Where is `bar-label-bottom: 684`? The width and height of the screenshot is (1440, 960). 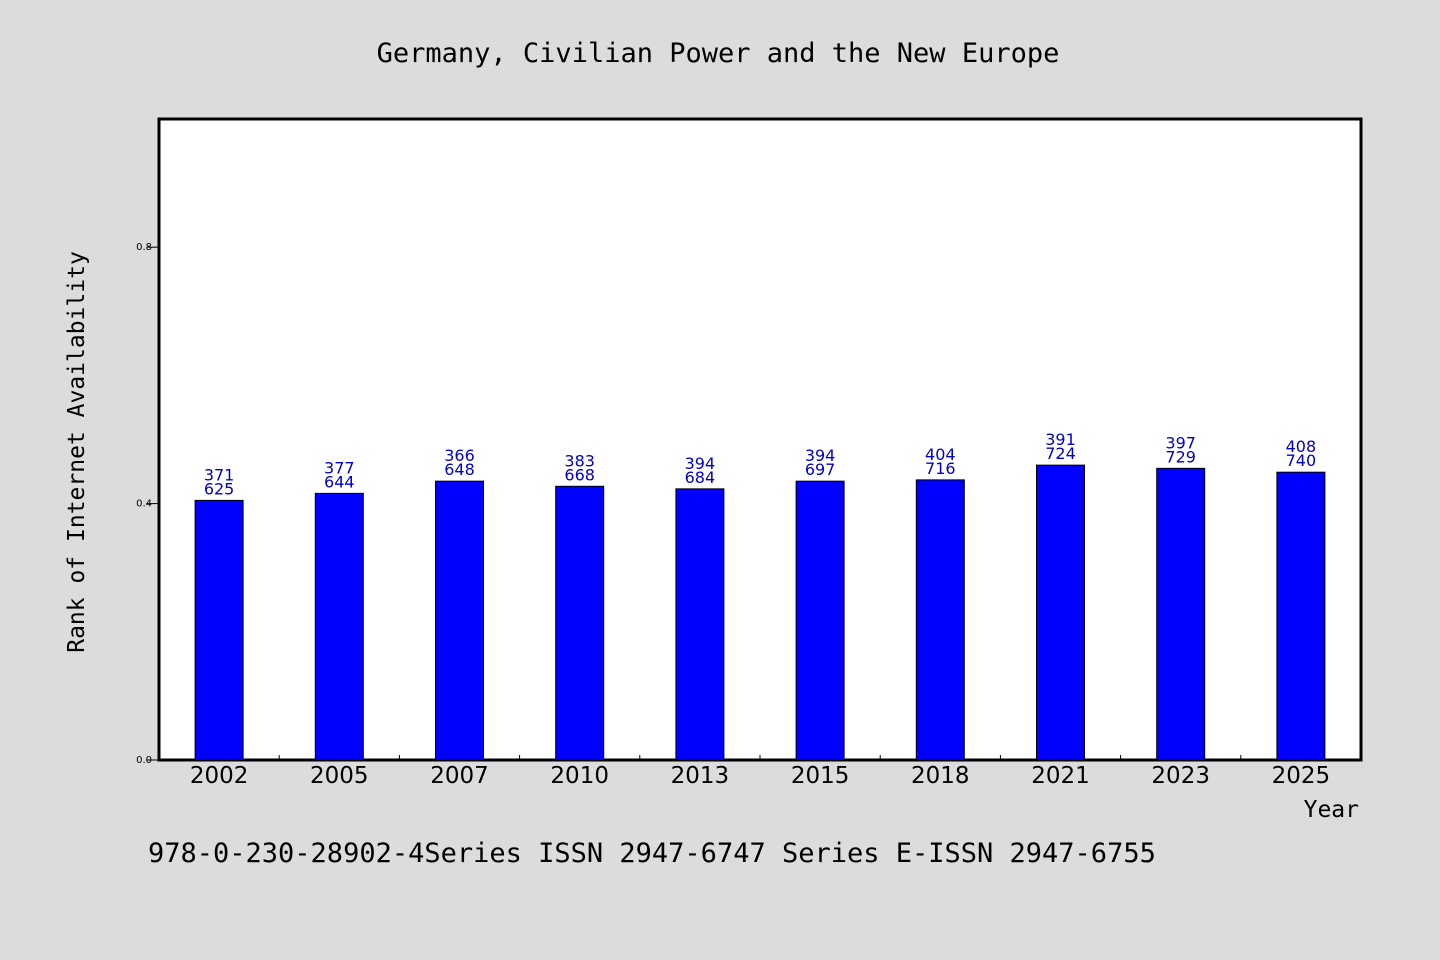
bar-label-bottom: 684 is located at coordinates (700, 477).